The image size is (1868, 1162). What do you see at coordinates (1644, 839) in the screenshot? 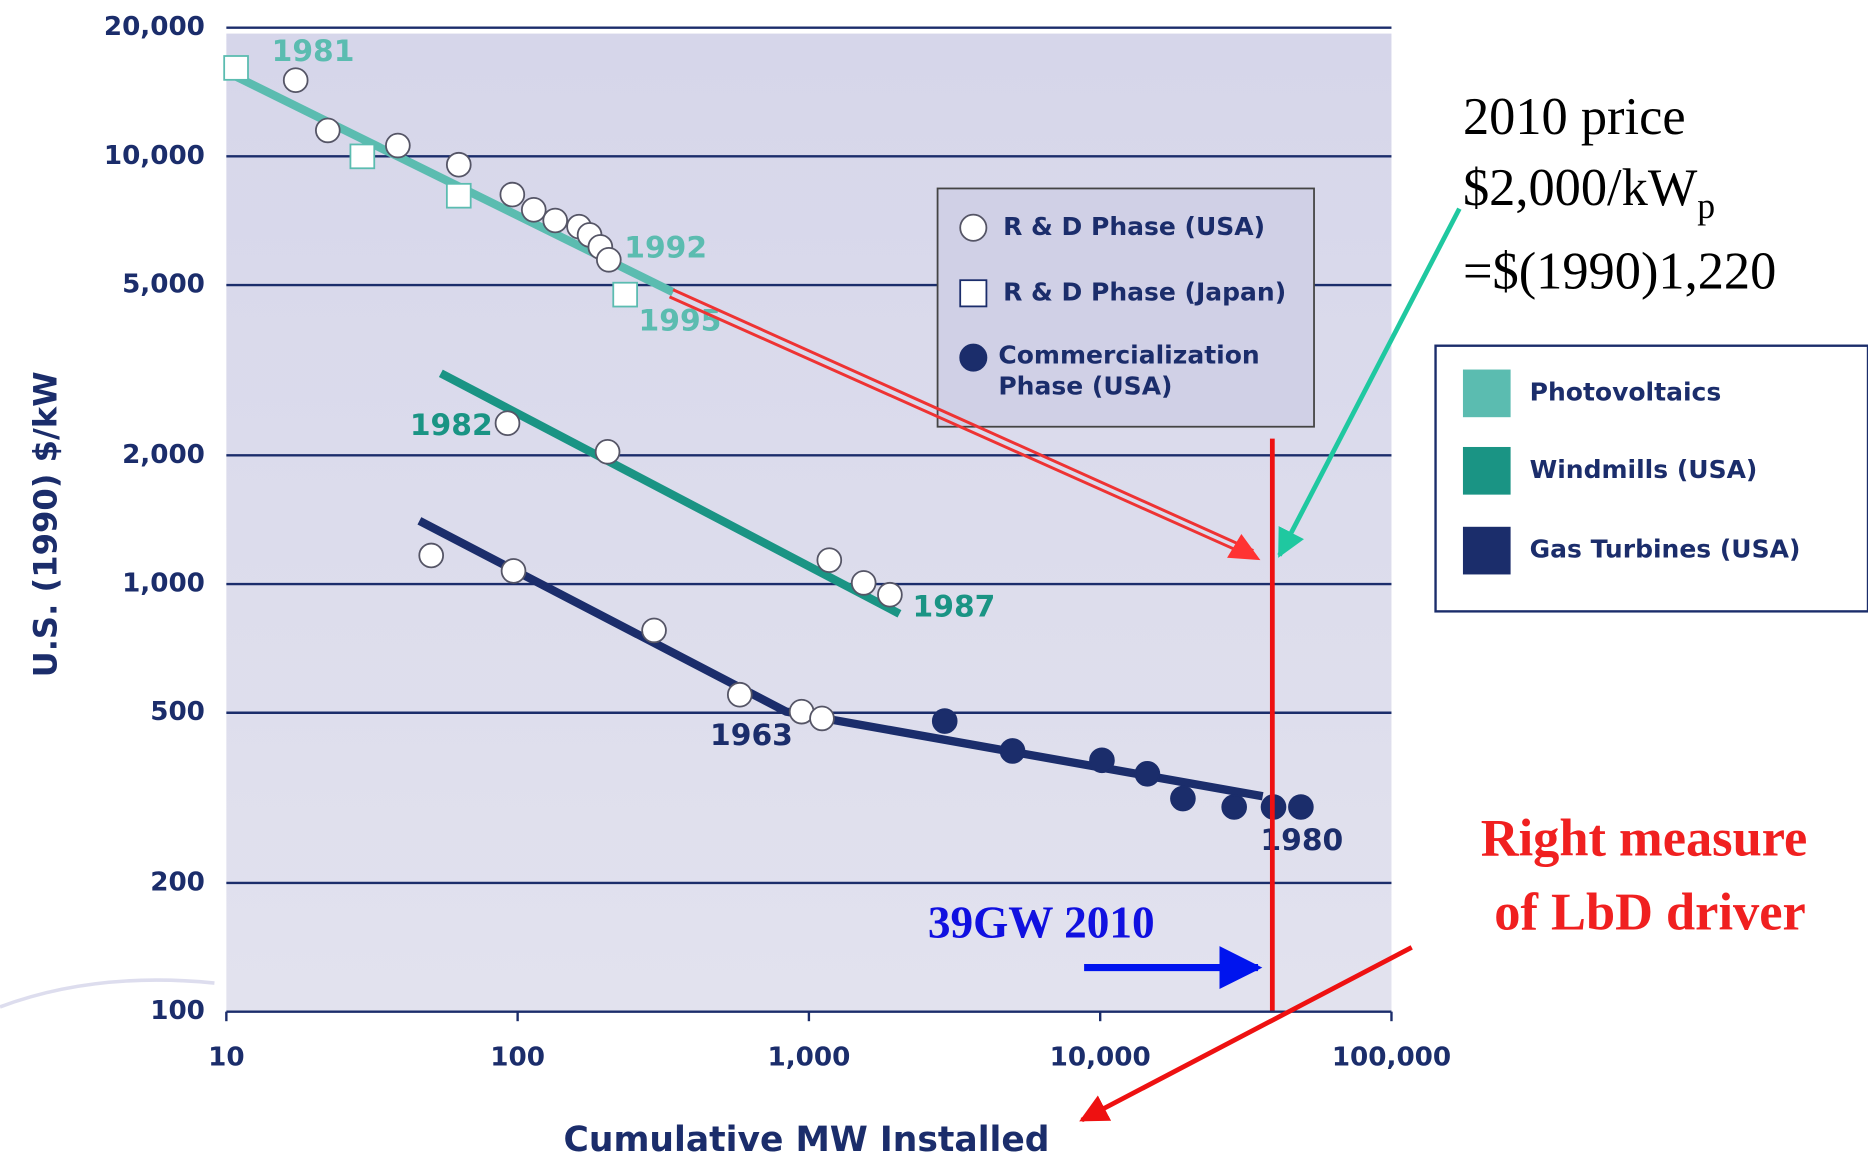
I see `annotation: Right measure` at bounding box center [1644, 839].